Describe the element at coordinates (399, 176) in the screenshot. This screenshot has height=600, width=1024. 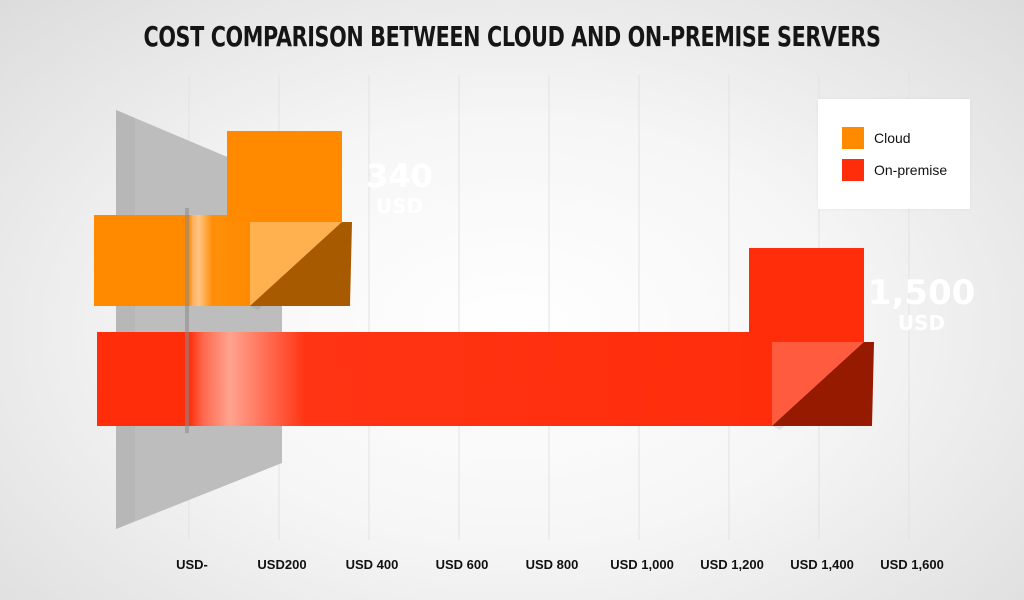
I see `bar-value-label-cloud: 340` at that location.